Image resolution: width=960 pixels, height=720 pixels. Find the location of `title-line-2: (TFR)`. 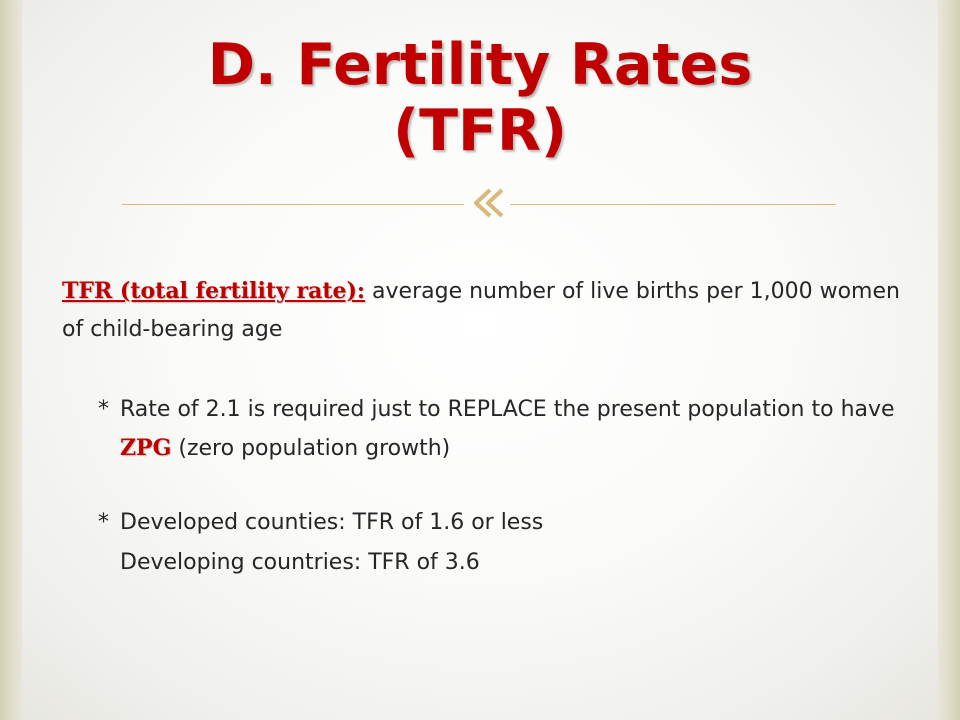

title-line-2: (TFR) is located at coordinates (480, 131).